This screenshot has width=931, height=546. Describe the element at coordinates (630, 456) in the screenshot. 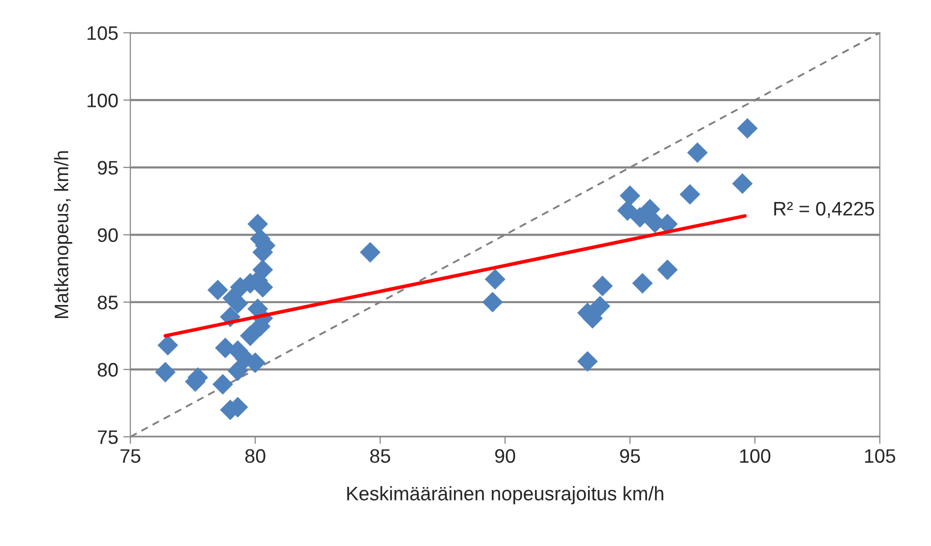

I see `x-tick-label: 95` at that location.